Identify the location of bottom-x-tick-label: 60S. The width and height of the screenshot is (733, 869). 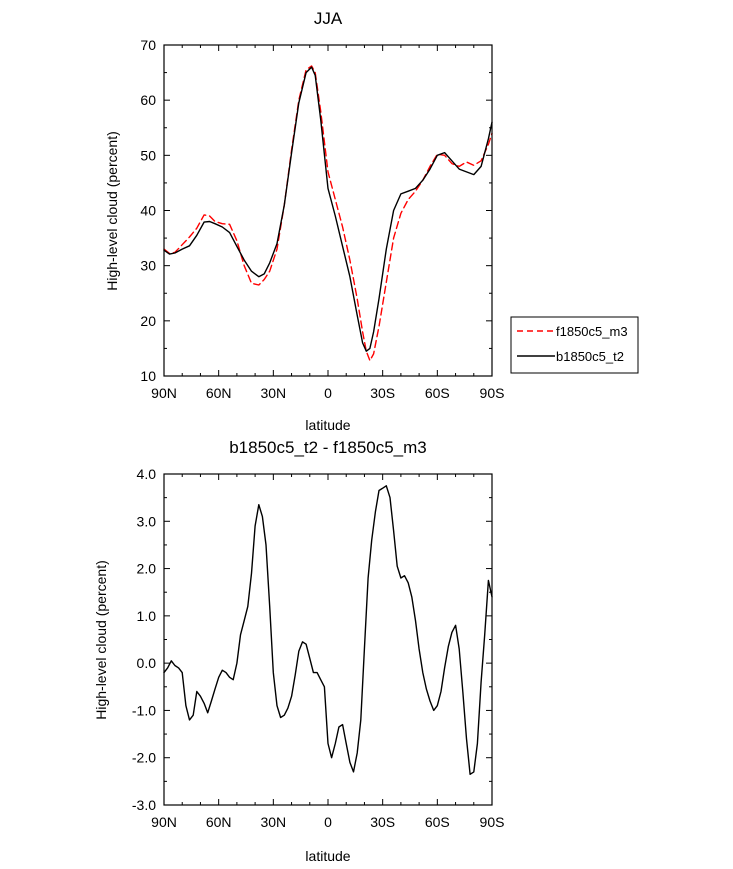
(437, 822).